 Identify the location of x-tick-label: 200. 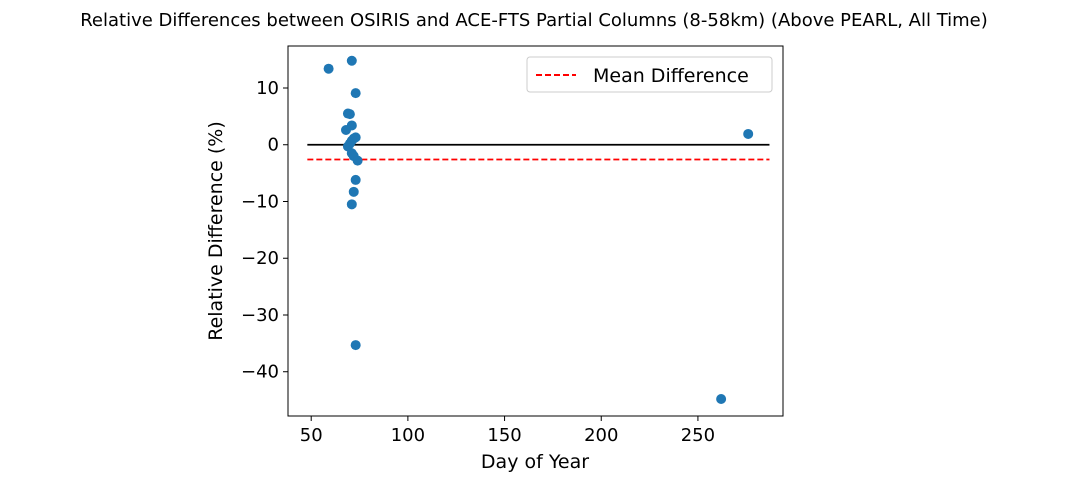
(601, 435).